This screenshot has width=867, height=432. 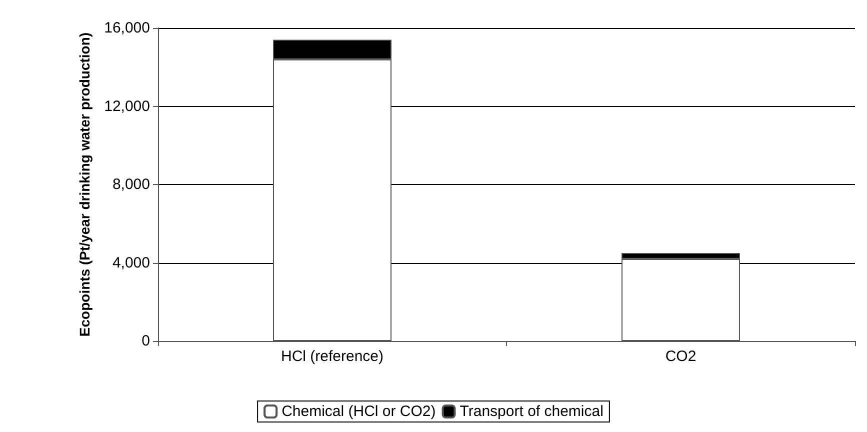 What do you see at coordinates (84, 184) in the screenshot?
I see `y-axis-title: Ecopoints (Pt/year drinking water production)` at bounding box center [84, 184].